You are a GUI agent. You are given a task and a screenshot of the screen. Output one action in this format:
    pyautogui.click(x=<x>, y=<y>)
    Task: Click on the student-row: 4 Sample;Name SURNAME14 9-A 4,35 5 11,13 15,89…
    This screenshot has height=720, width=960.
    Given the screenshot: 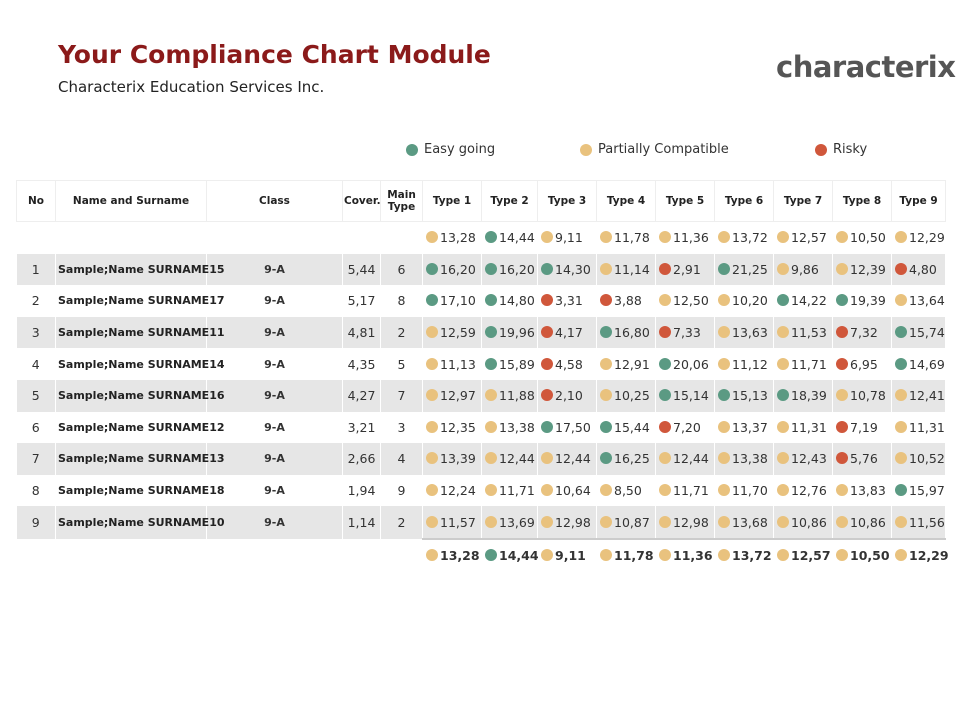 What is the action you would take?
    pyautogui.click(x=481, y=364)
    